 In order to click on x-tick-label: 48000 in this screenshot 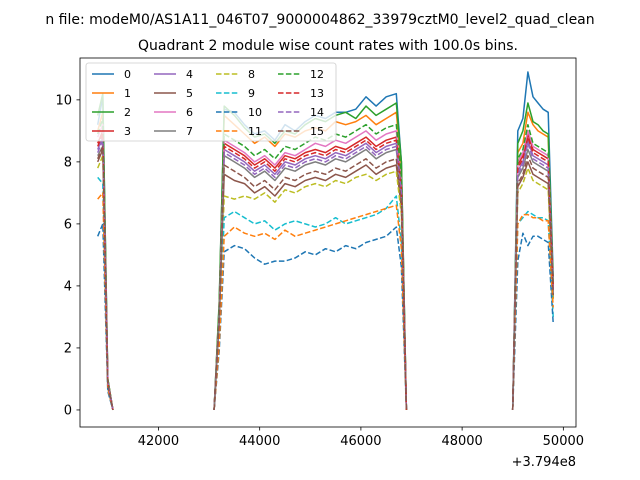, I will do `click(461, 441)`.